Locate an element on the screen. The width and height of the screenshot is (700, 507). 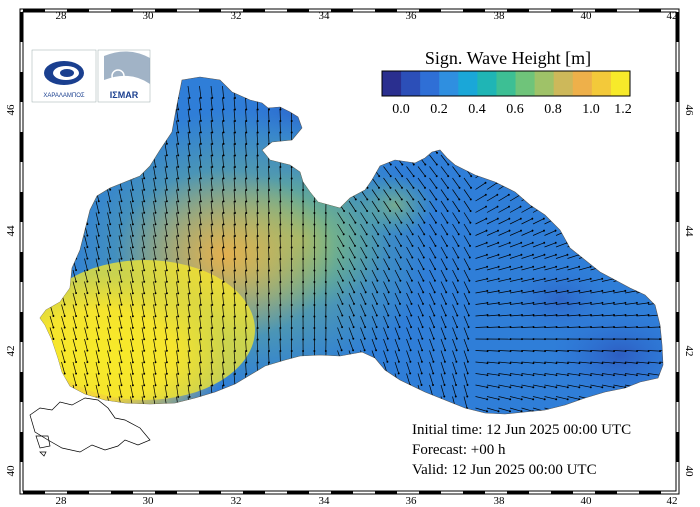
legend-tick-0: 0.0 is located at coordinates (401, 109).